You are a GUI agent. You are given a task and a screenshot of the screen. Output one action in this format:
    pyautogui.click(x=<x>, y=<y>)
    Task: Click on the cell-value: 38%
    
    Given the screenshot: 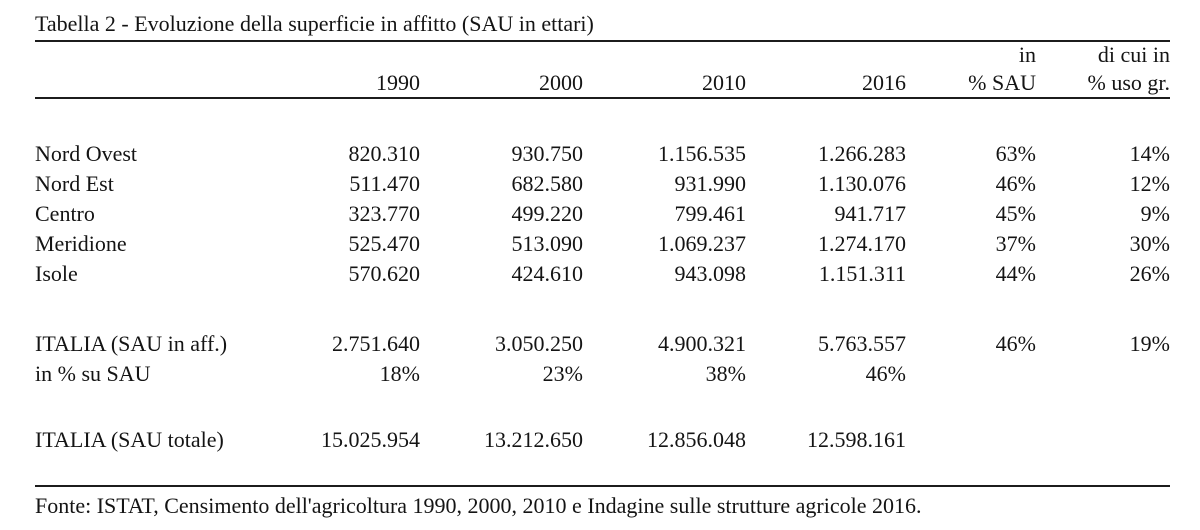 What is the action you would take?
    pyautogui.click(x=725, y=373)
    